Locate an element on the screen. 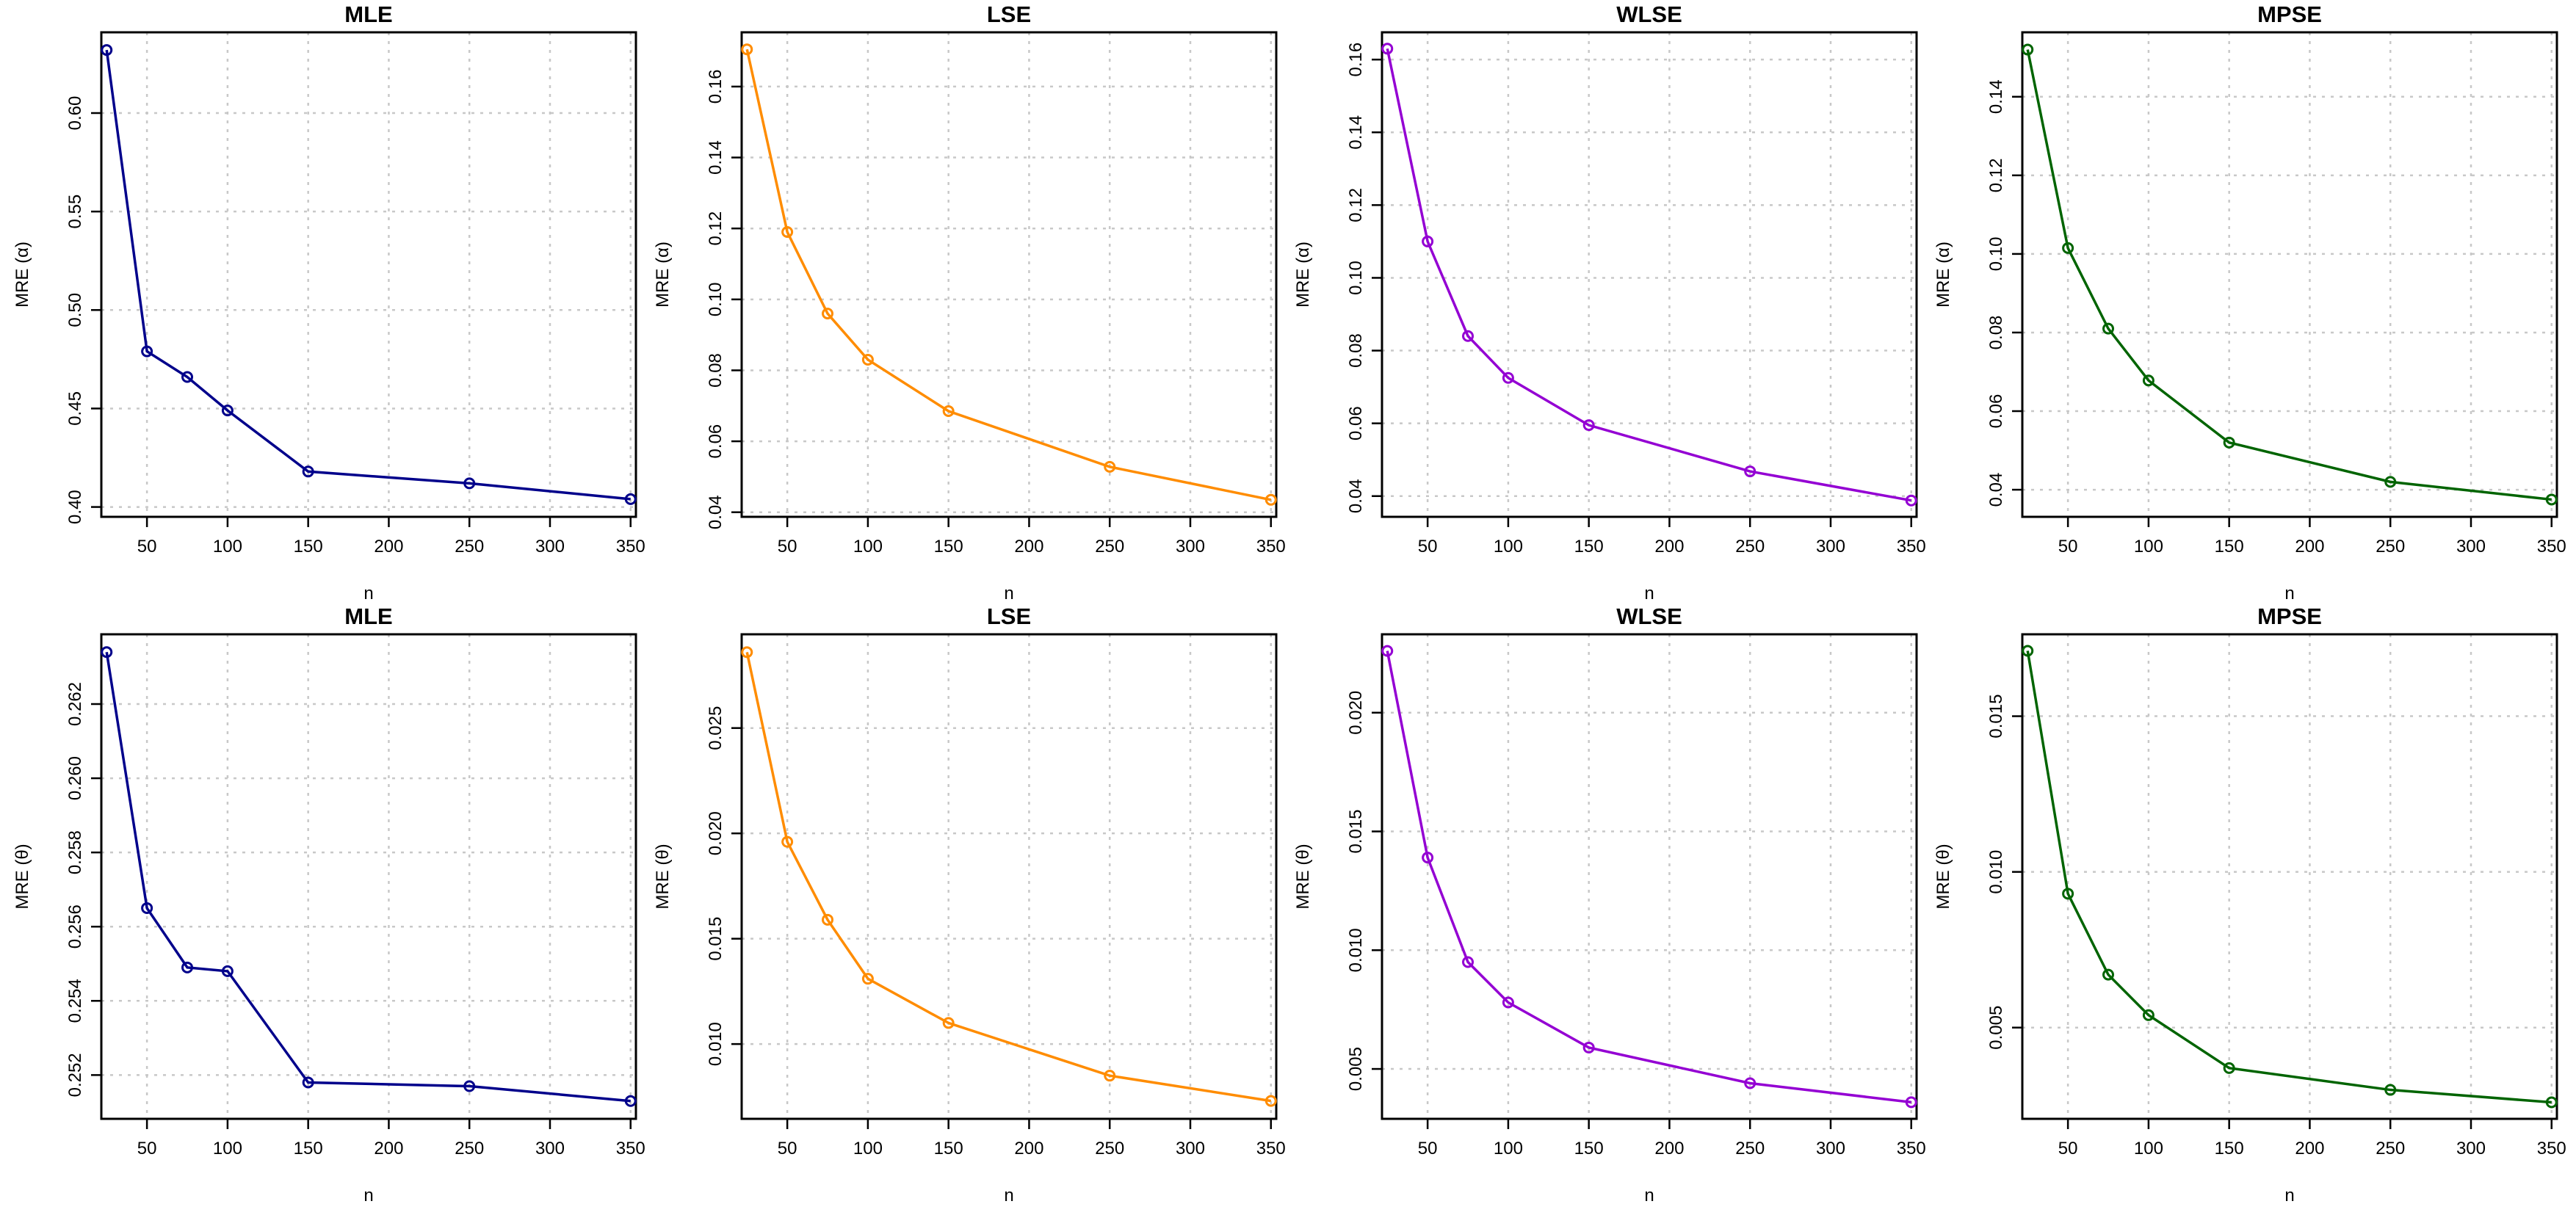 Image resolution: width=2576 pixels, height=1215 pixels. y-tick-label: 0.254 is located at coordinates (75, 1001).